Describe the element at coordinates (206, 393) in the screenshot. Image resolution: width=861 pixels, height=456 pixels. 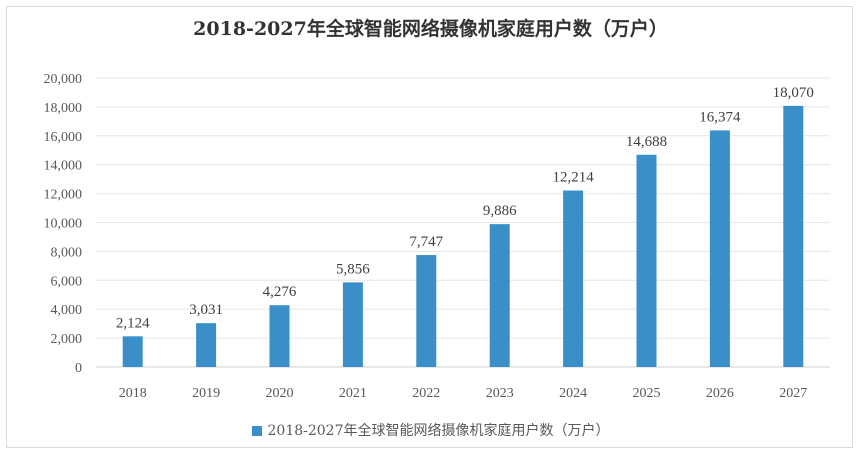
I see `x-tick-label: 2019` at that location.